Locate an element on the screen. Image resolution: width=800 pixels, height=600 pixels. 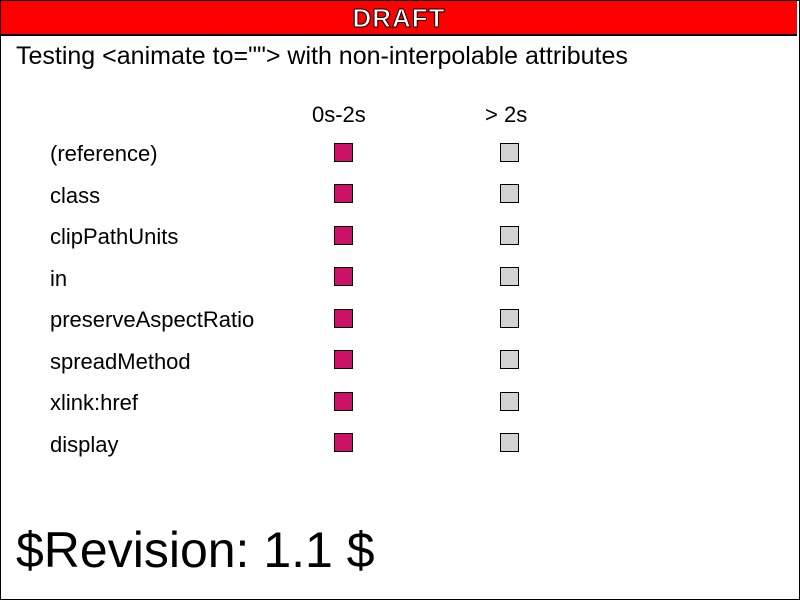
revision-label: $Revision: 1.1 $ is located at coordinates (195, 550).